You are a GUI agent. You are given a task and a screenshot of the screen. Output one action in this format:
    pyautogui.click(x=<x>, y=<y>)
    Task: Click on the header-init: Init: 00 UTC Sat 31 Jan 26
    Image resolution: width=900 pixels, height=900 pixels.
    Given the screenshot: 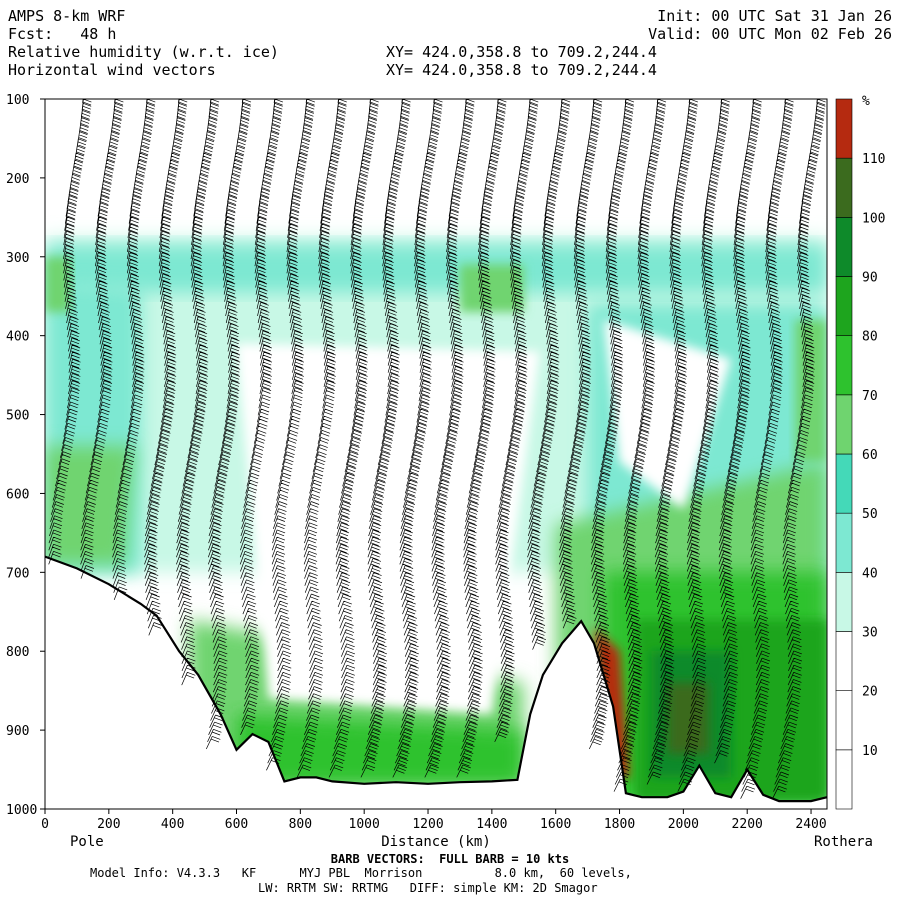 What is the action you would take?
    pyautogui.click(x=774, y=16)
    